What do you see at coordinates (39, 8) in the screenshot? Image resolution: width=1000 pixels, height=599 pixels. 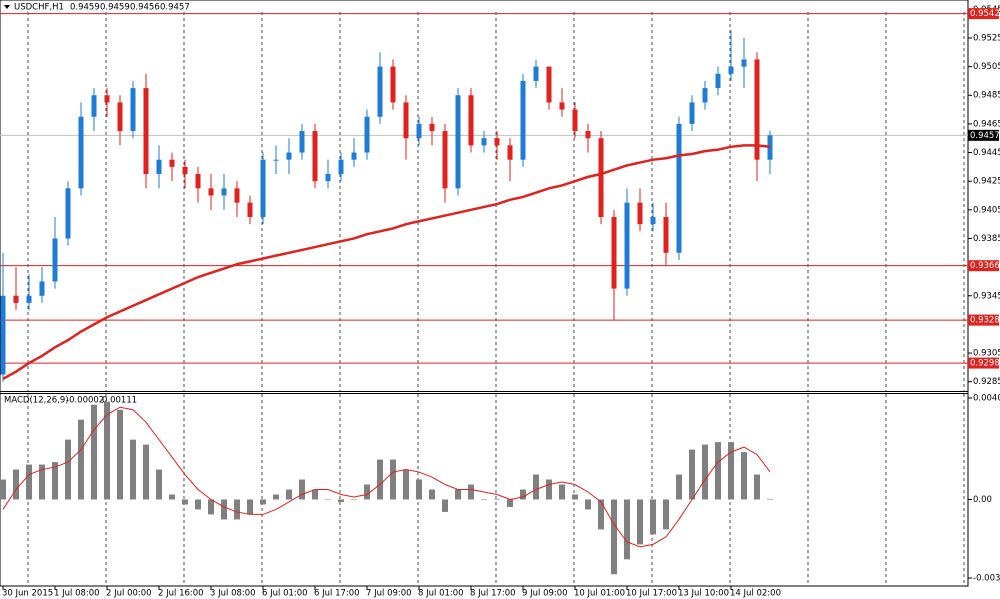 I see `symbol-title: USDCHF,H1` at bounding box center [39, 8].